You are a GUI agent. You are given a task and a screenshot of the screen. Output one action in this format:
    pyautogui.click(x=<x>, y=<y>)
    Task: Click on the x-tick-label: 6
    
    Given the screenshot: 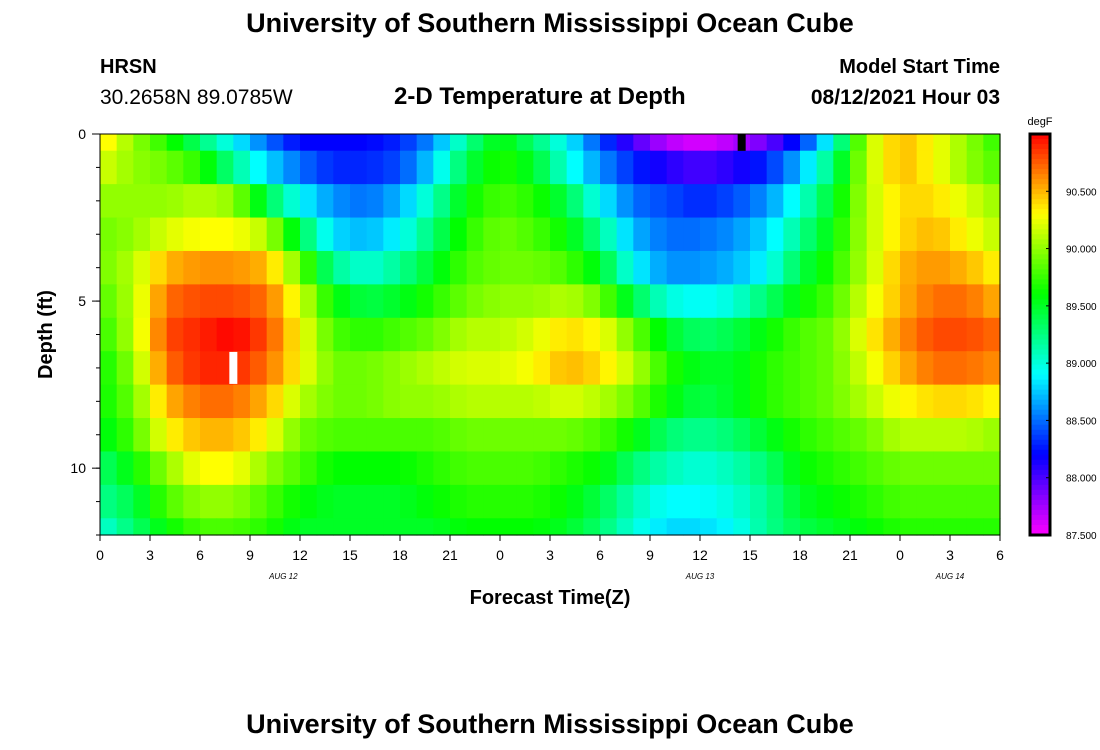 What is the action you would take?
    pyautogui.click(x=200, y=555)
    